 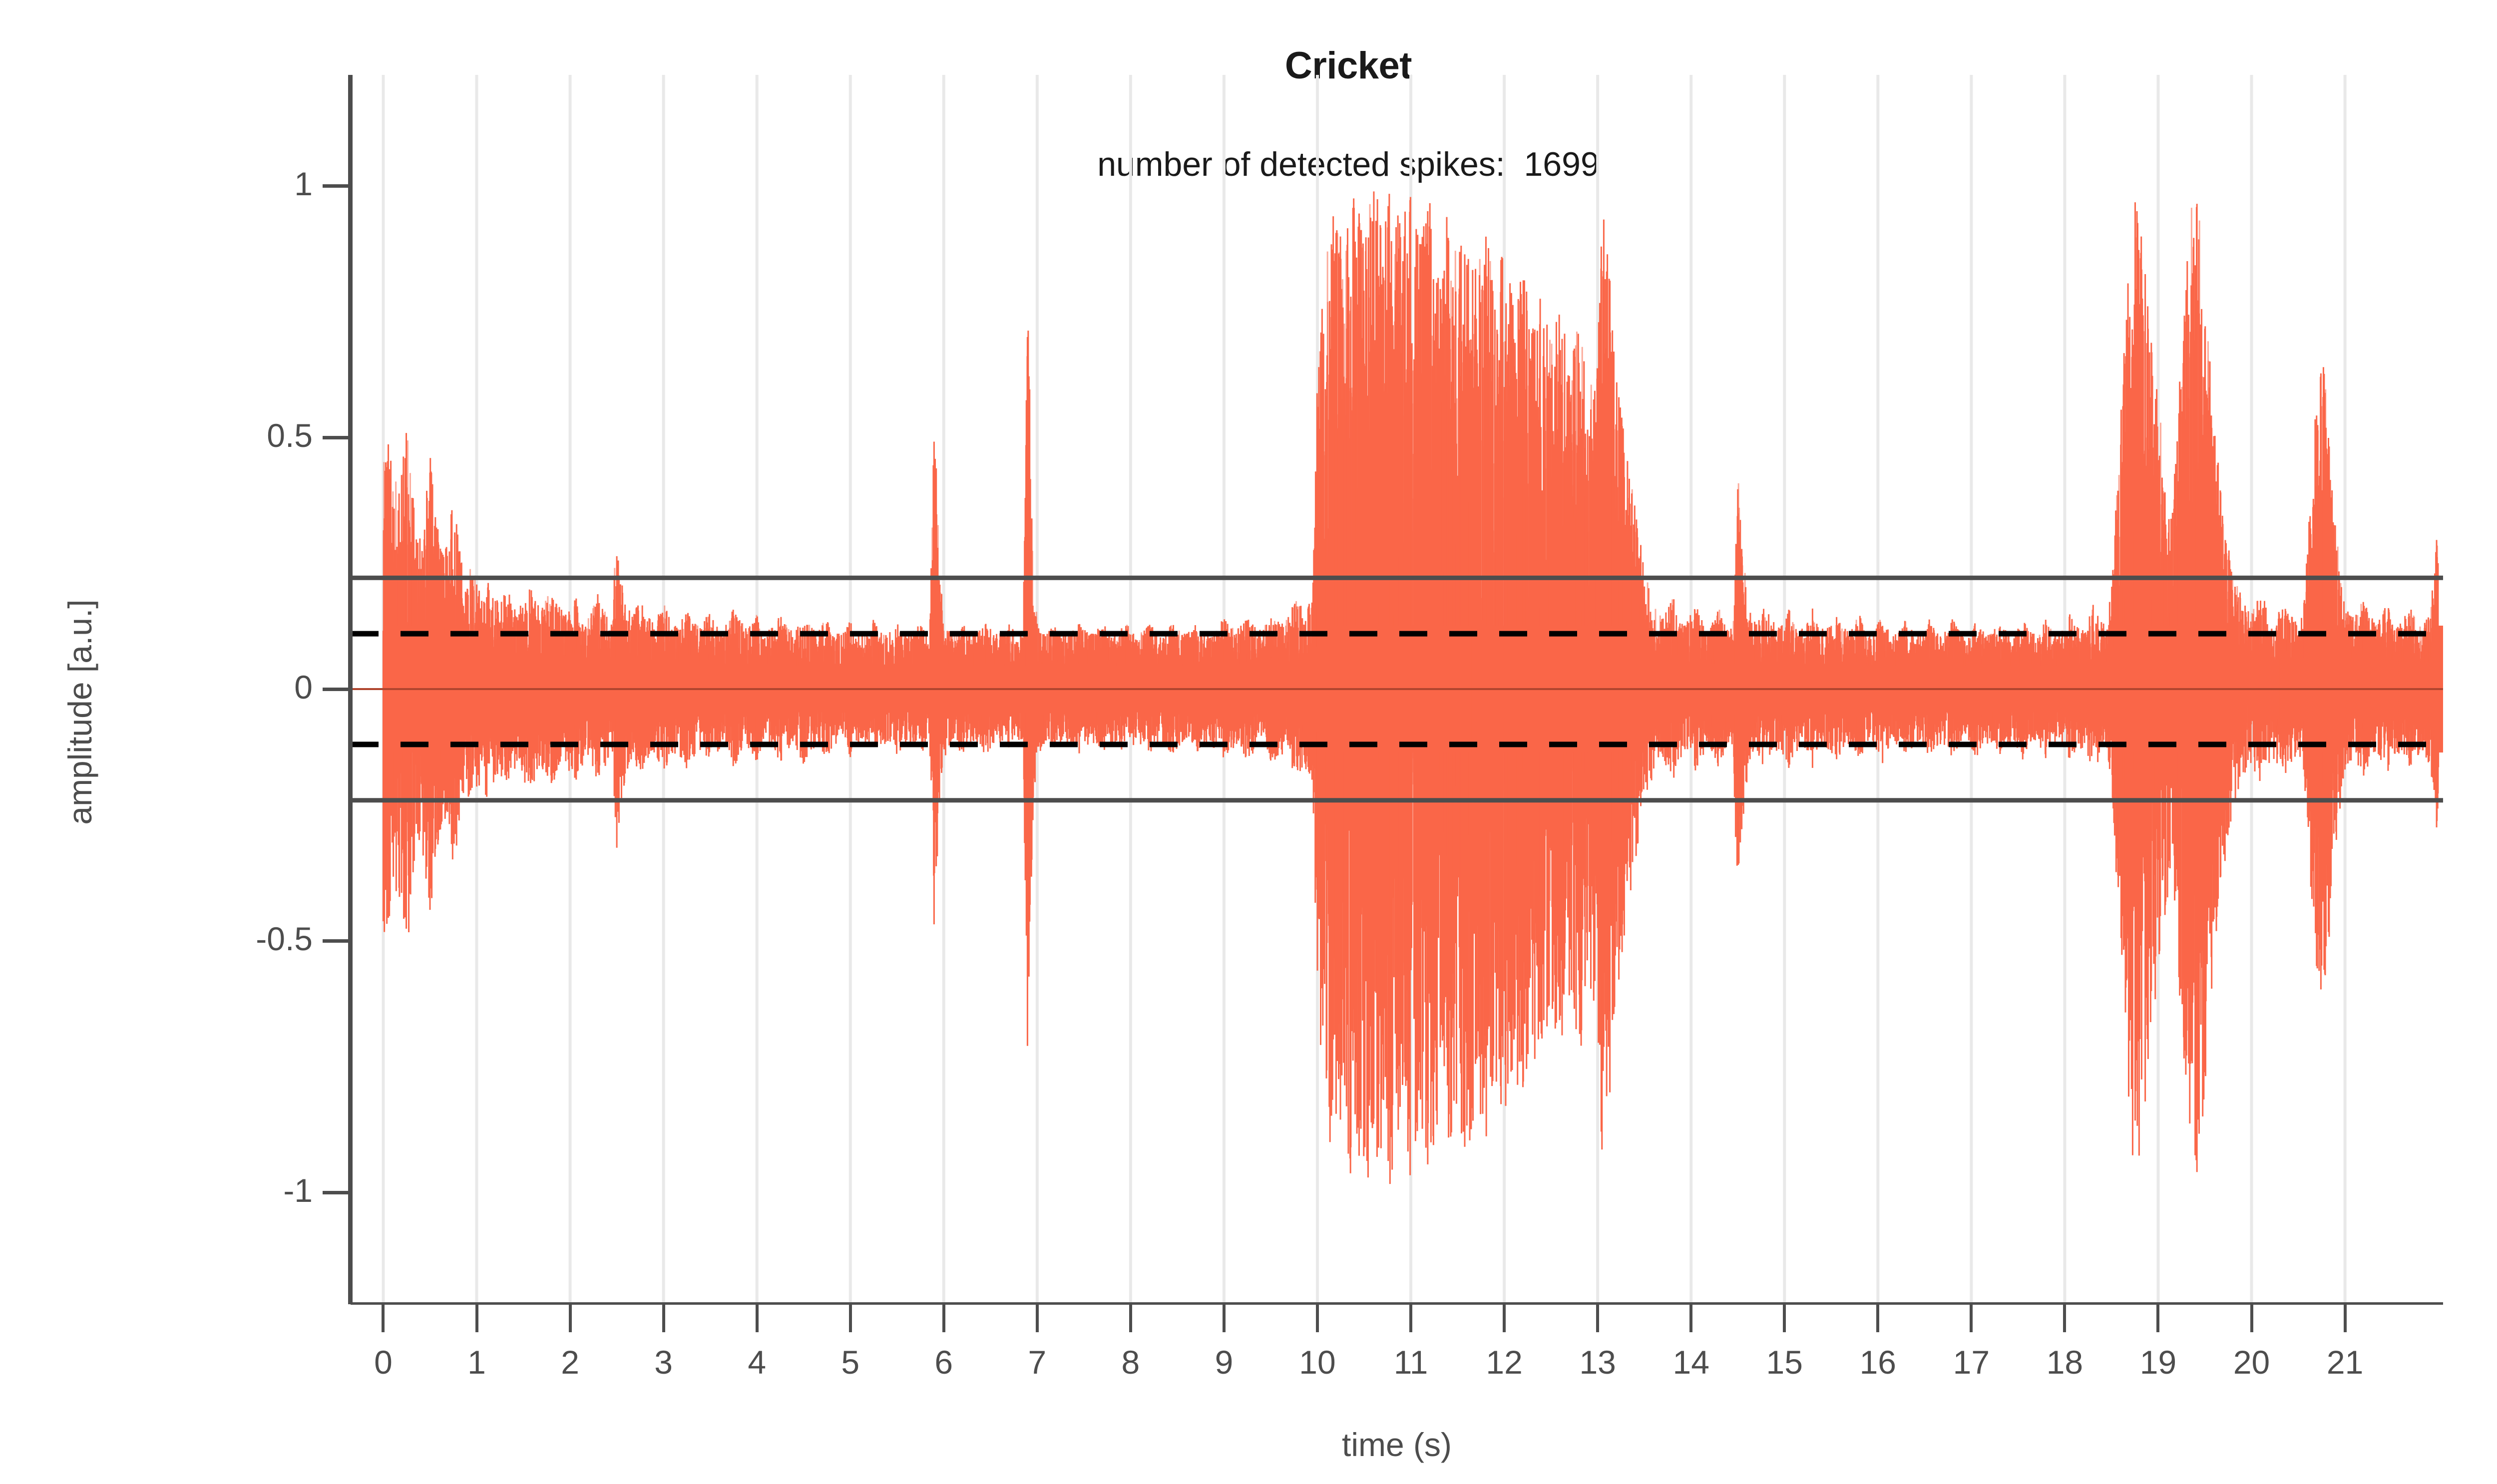 What do you see at coordinates (1397, 1303) in the screenshot?
I see `x-axis-spine` at bounding box center [1397, 1303].